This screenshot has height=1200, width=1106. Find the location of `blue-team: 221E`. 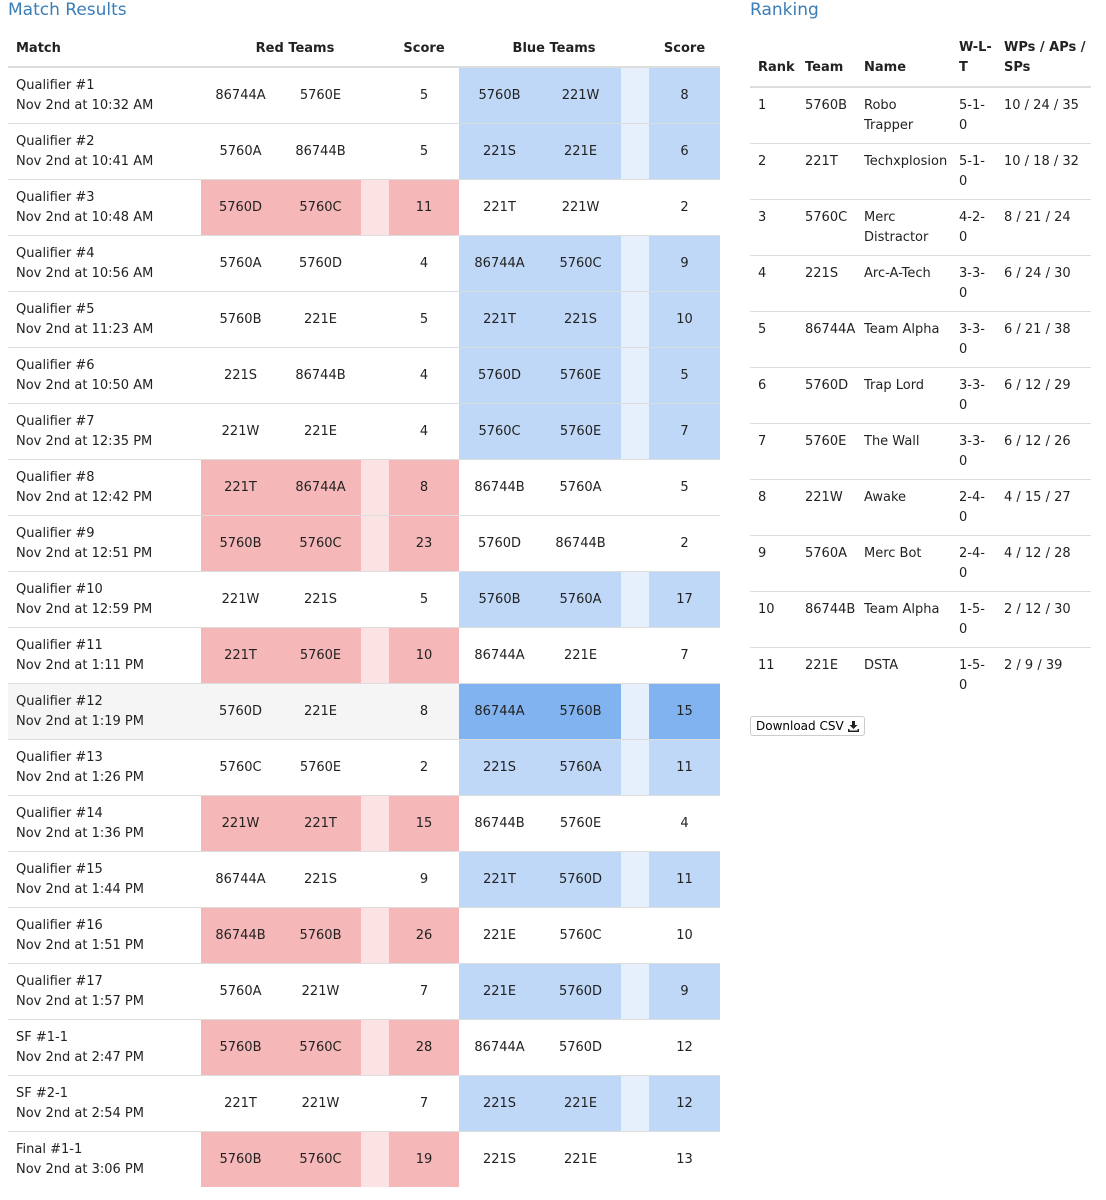

blue-team: 221E is located at coordinates (500, 991).